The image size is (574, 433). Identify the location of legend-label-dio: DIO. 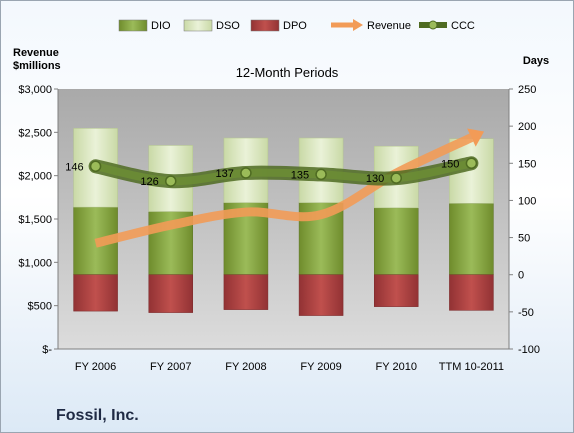
(161, 26).